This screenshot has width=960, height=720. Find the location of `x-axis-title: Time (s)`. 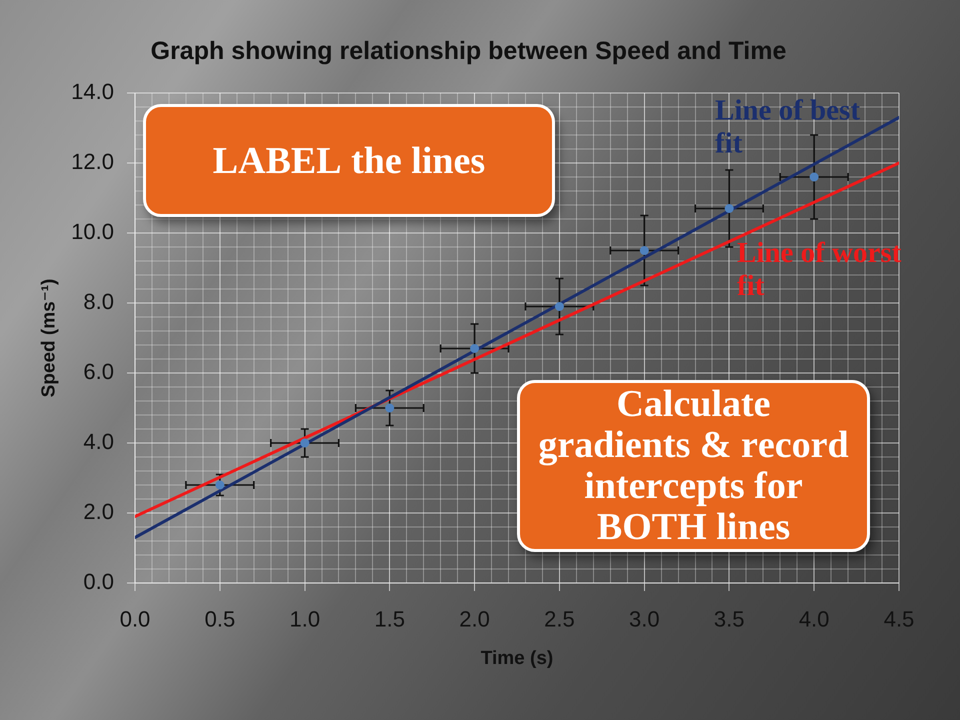

x-axis-title: Time (s) is located at coordinates (517, 658).